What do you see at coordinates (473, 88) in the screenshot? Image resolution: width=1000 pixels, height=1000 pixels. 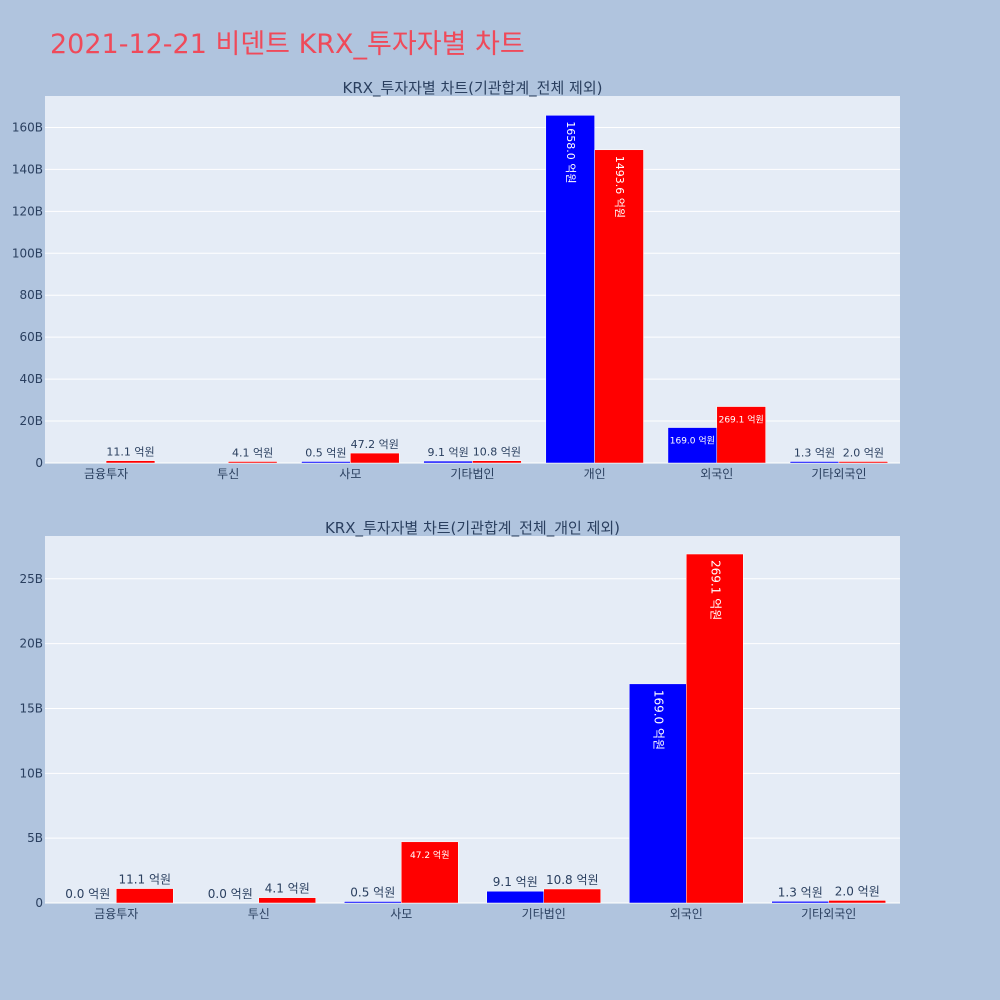 I see `chart-title: KRX_투자자별 차트(기관합계_전체 제외)` at bounding box center [473, 88].